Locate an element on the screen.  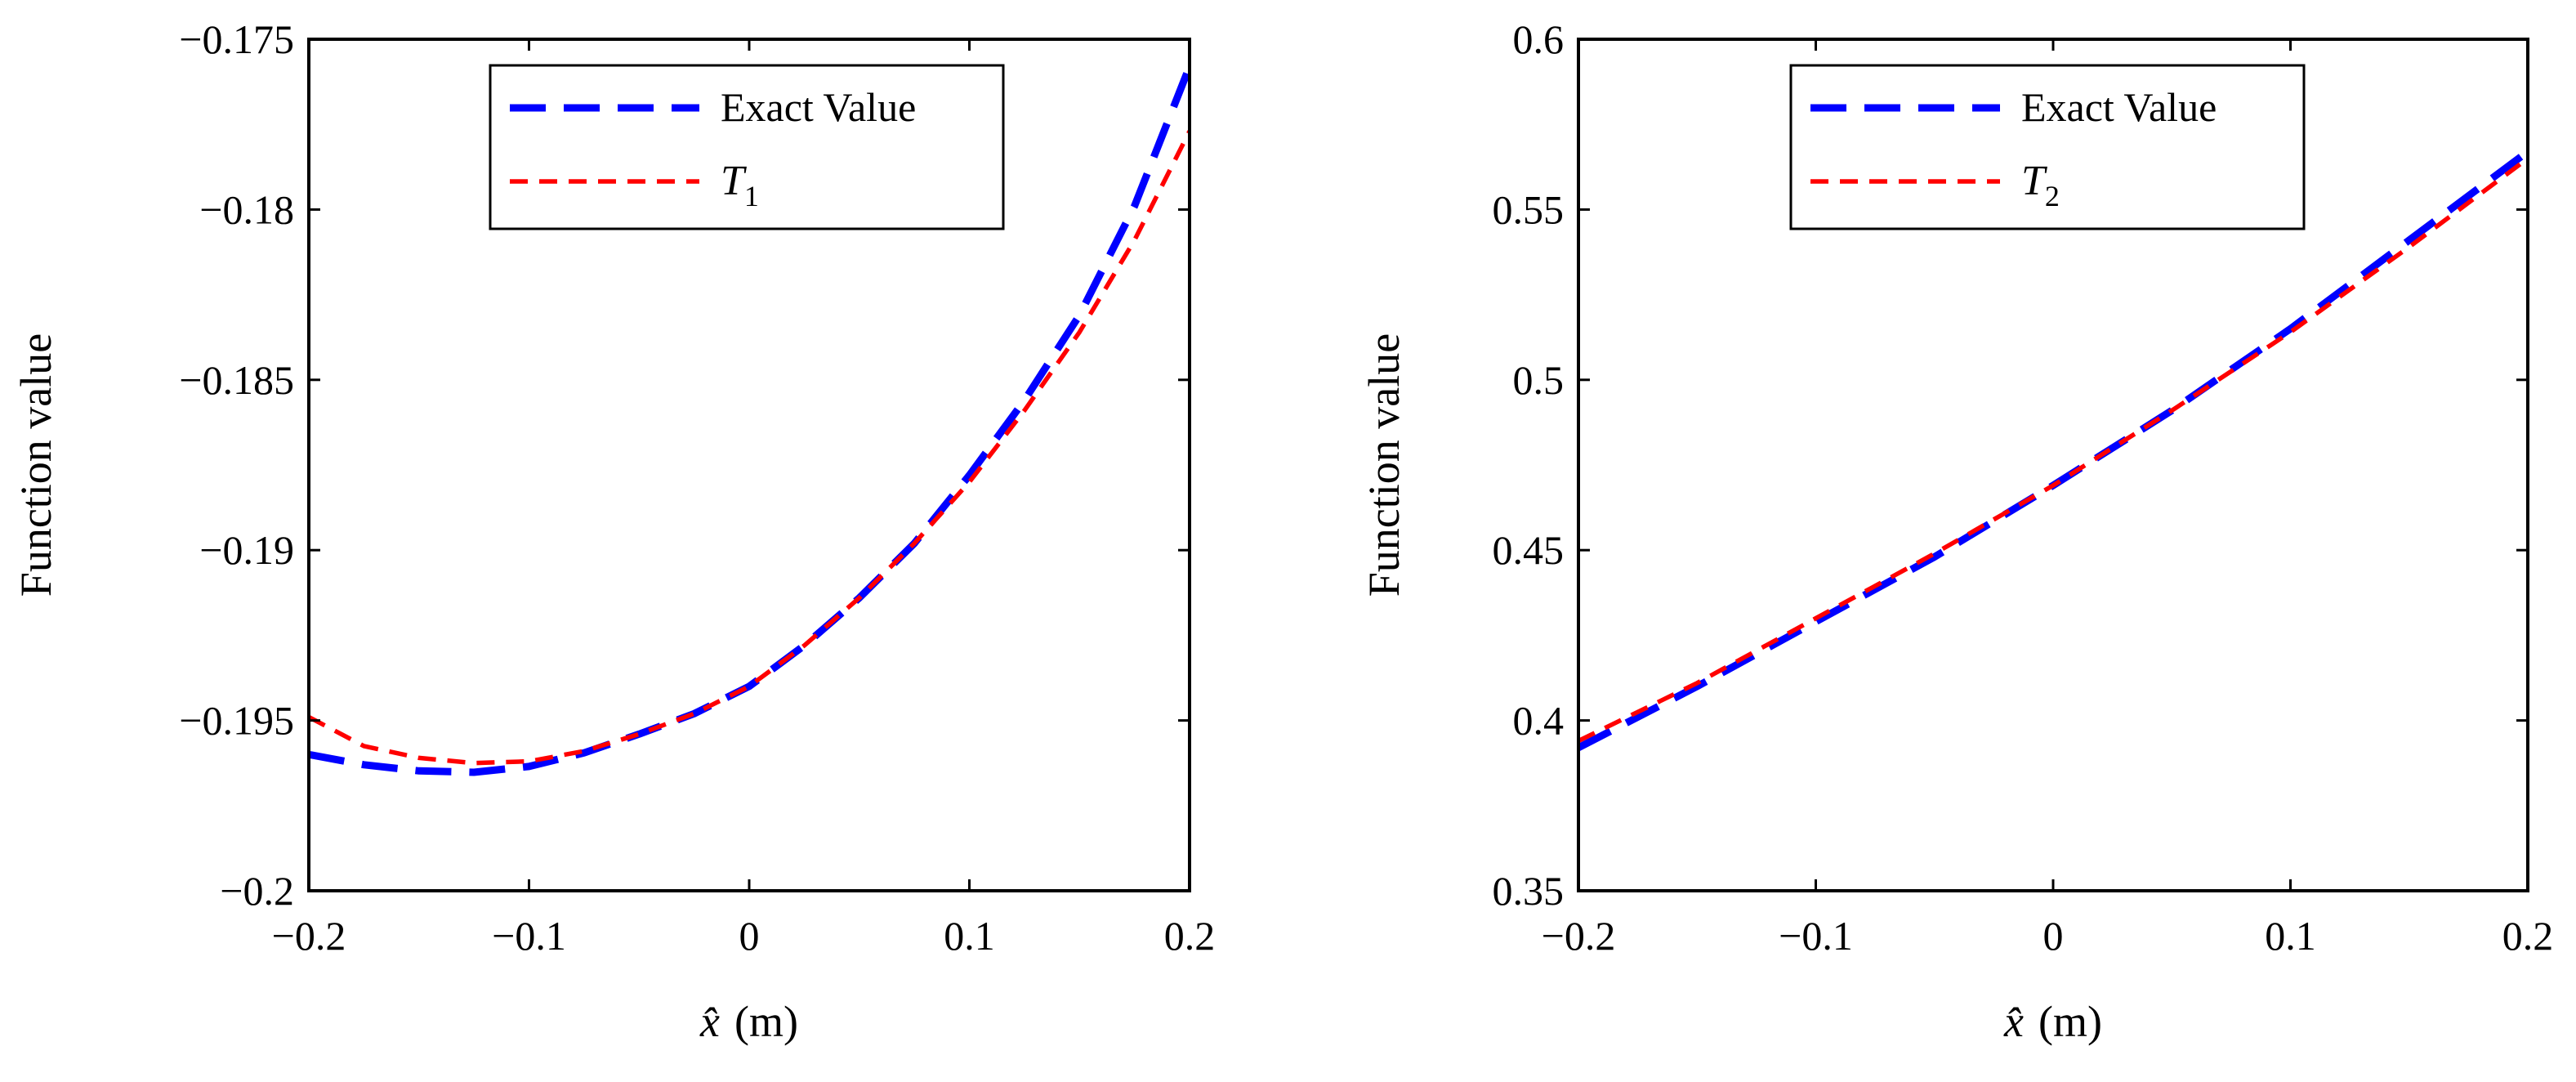
y-tick-label: −0.185 is located at coordinates (237, 380).